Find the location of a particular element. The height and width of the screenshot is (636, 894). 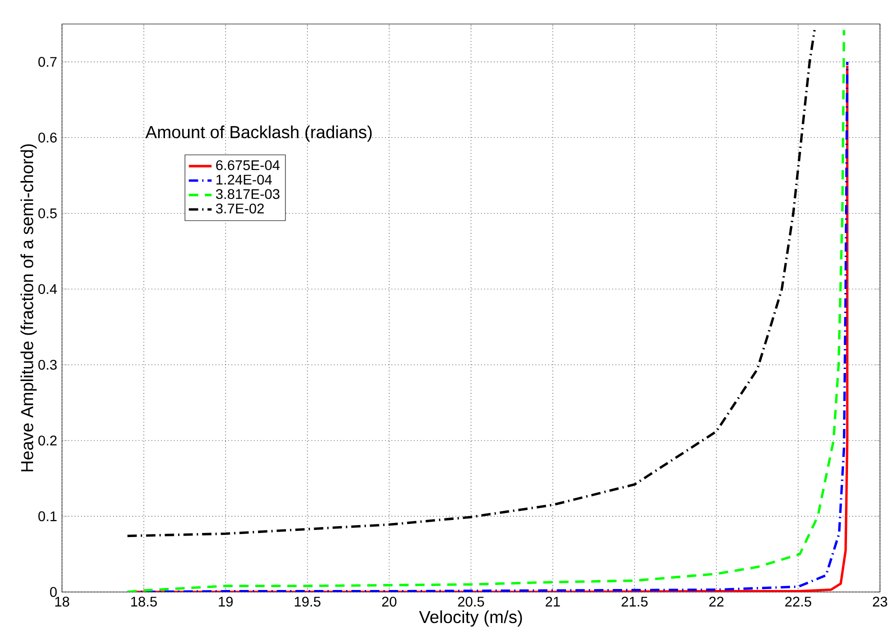

x-tick-label: 19 is located at coordinates (225, 601).